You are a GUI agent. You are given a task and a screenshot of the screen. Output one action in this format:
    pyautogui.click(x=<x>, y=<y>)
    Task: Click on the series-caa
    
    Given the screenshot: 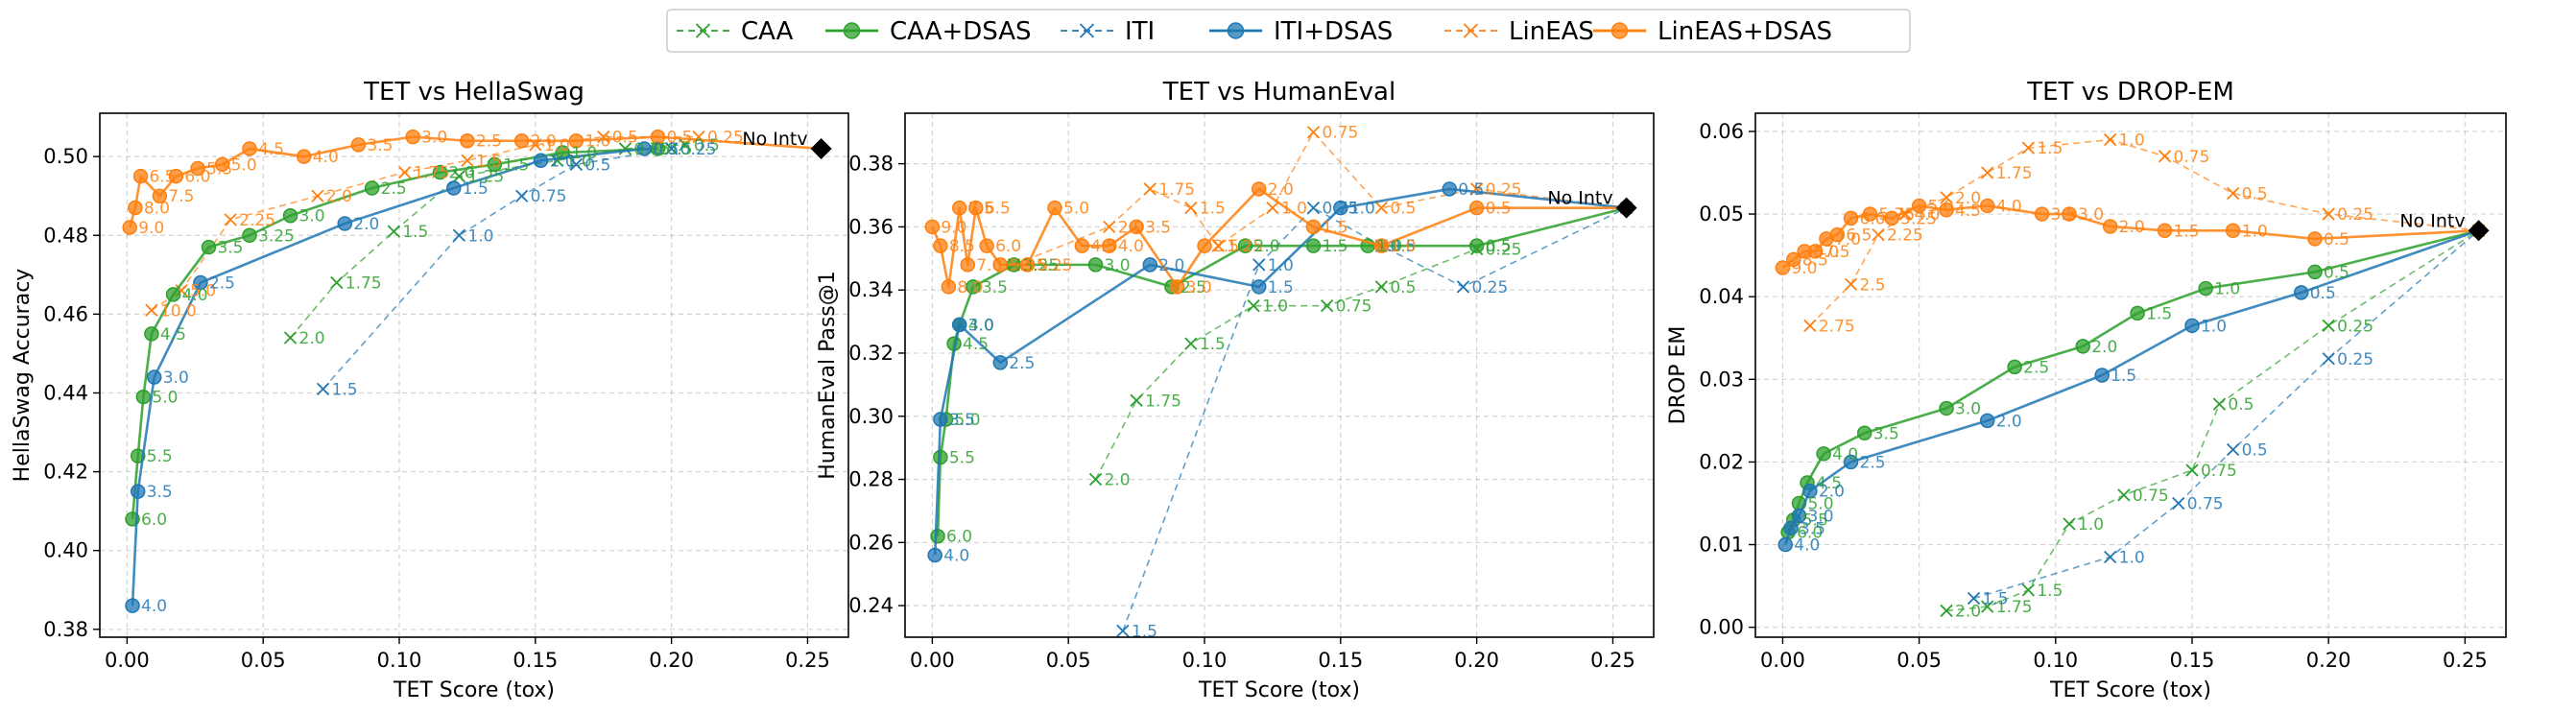 What is the action you would take?
    pyautogui.click(x=2213, y=421)
    